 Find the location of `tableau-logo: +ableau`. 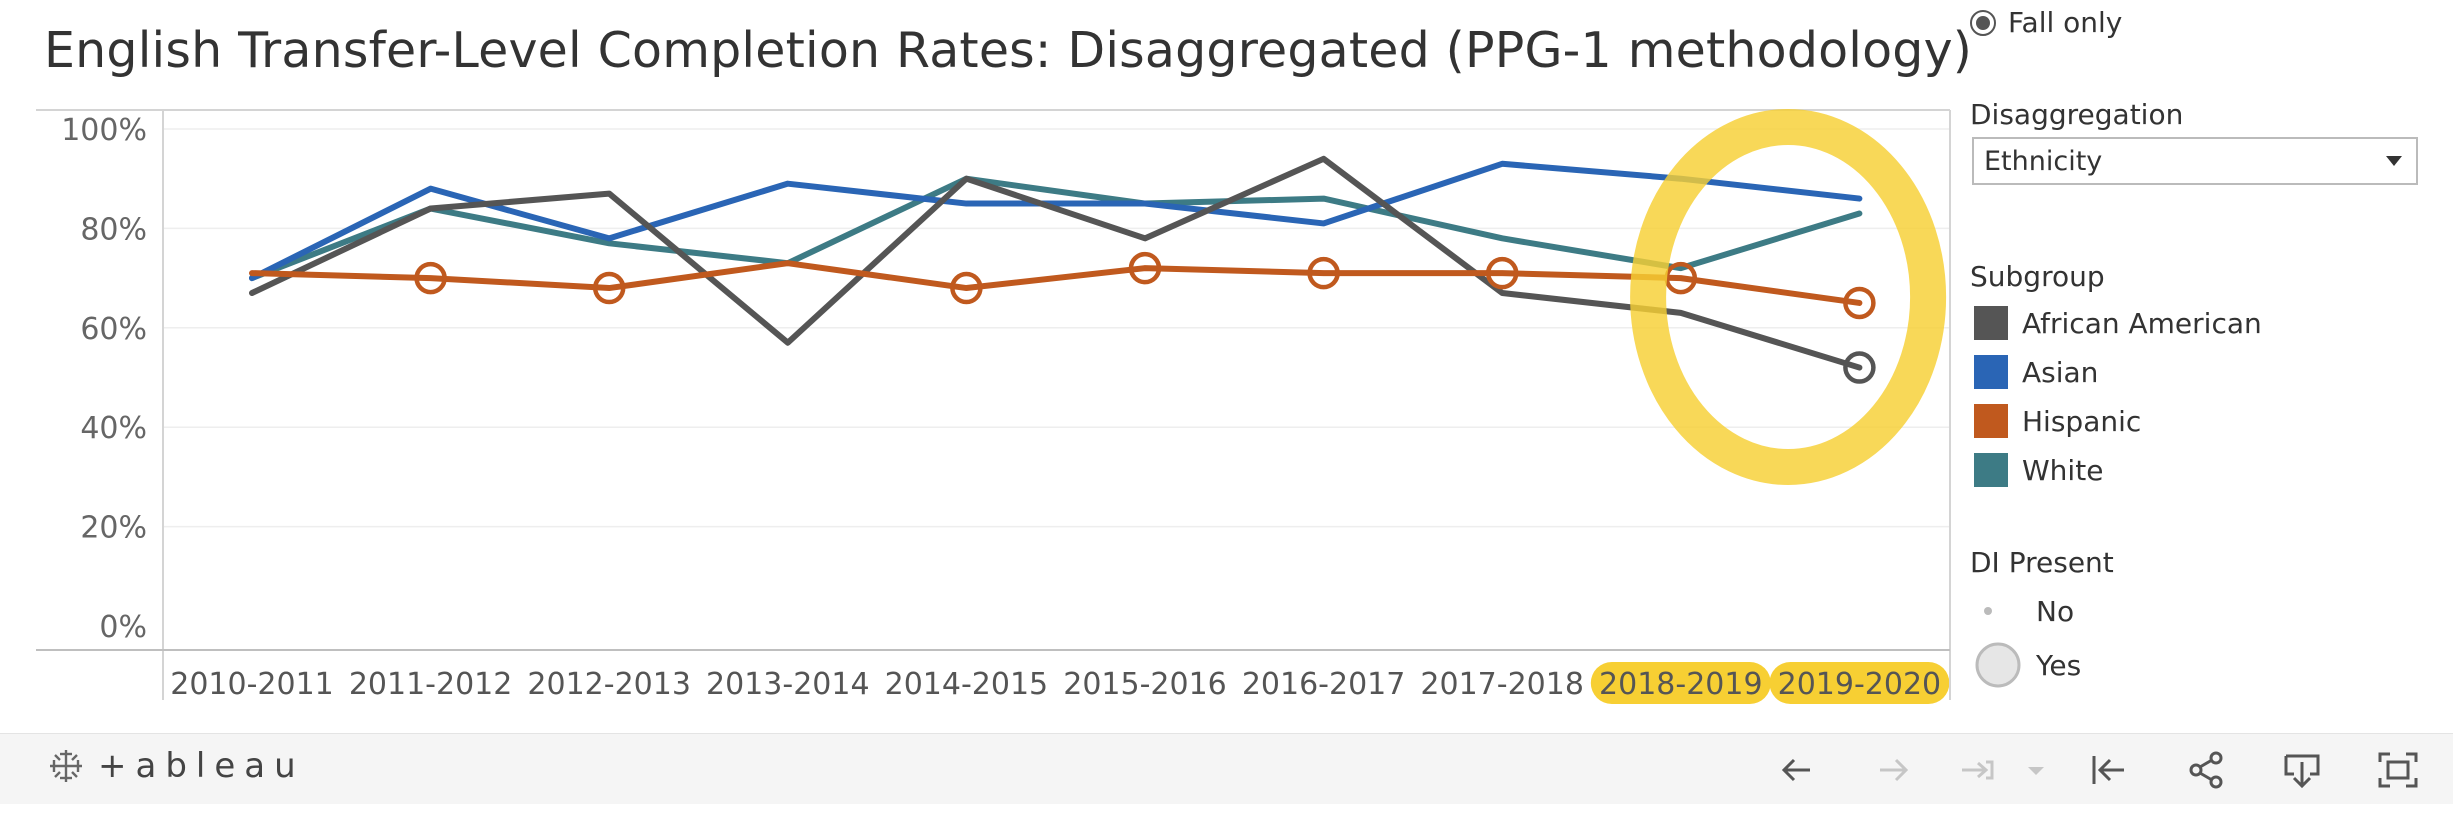

tableau-logo: +ableau is located at coordinates (175, 766).